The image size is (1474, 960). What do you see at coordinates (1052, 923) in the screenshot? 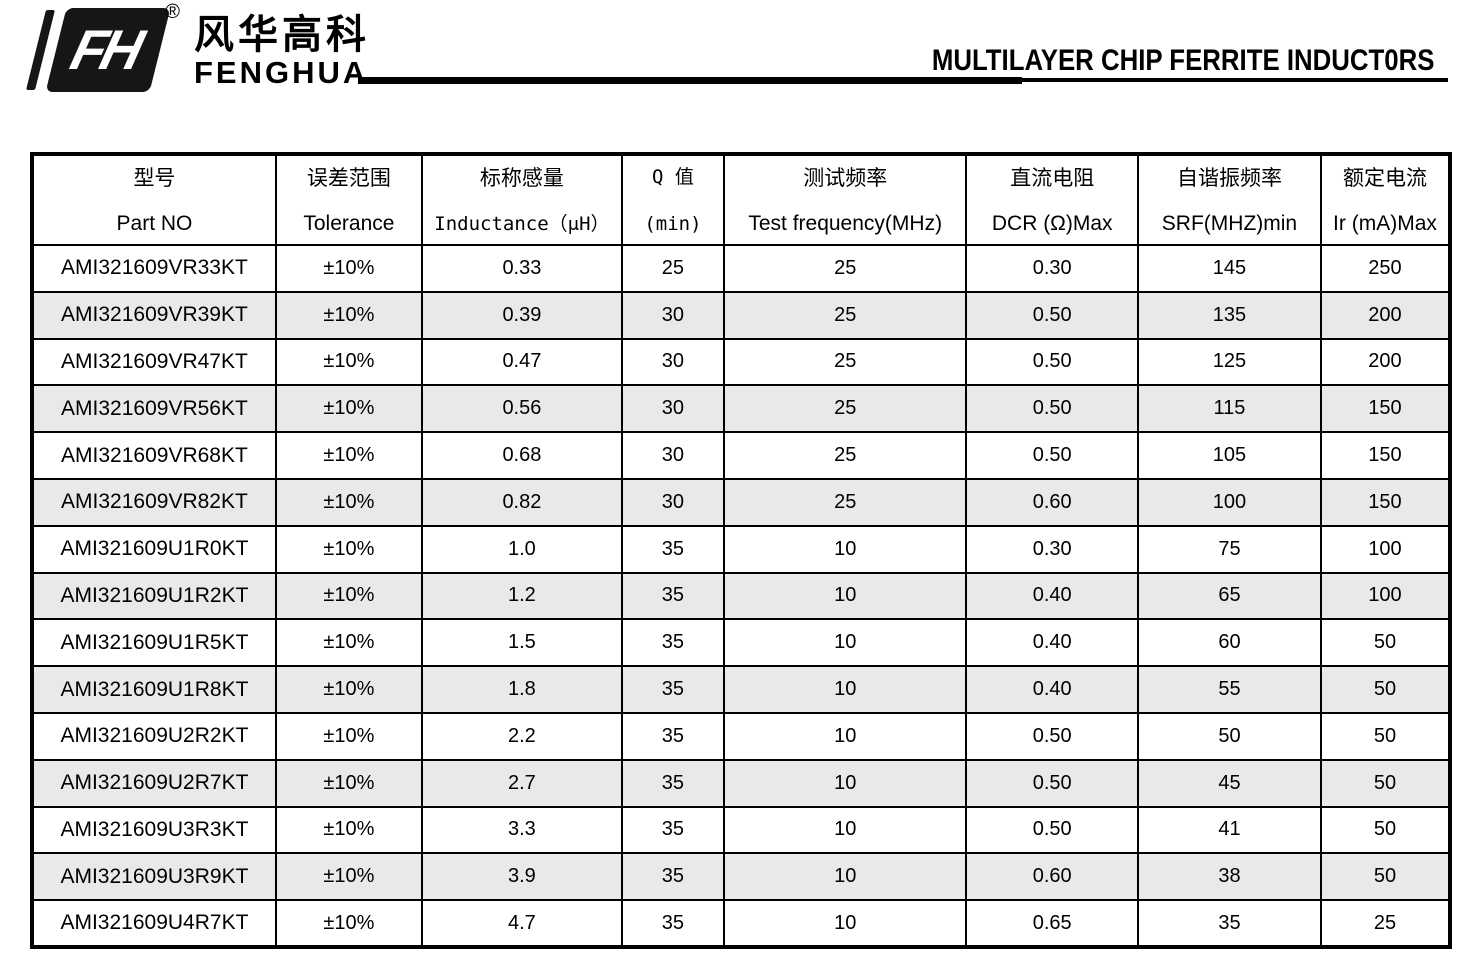
I see `spec-value-cell: 0.65` at bounding box center [1052, 923].